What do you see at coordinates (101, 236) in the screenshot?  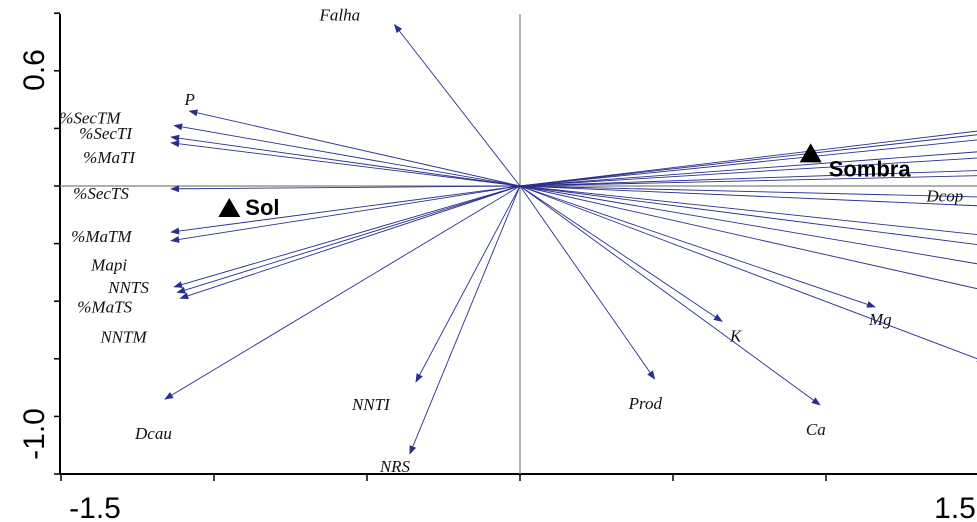 I see `vector-label: %MaTM` at bounding box center [101, 236].